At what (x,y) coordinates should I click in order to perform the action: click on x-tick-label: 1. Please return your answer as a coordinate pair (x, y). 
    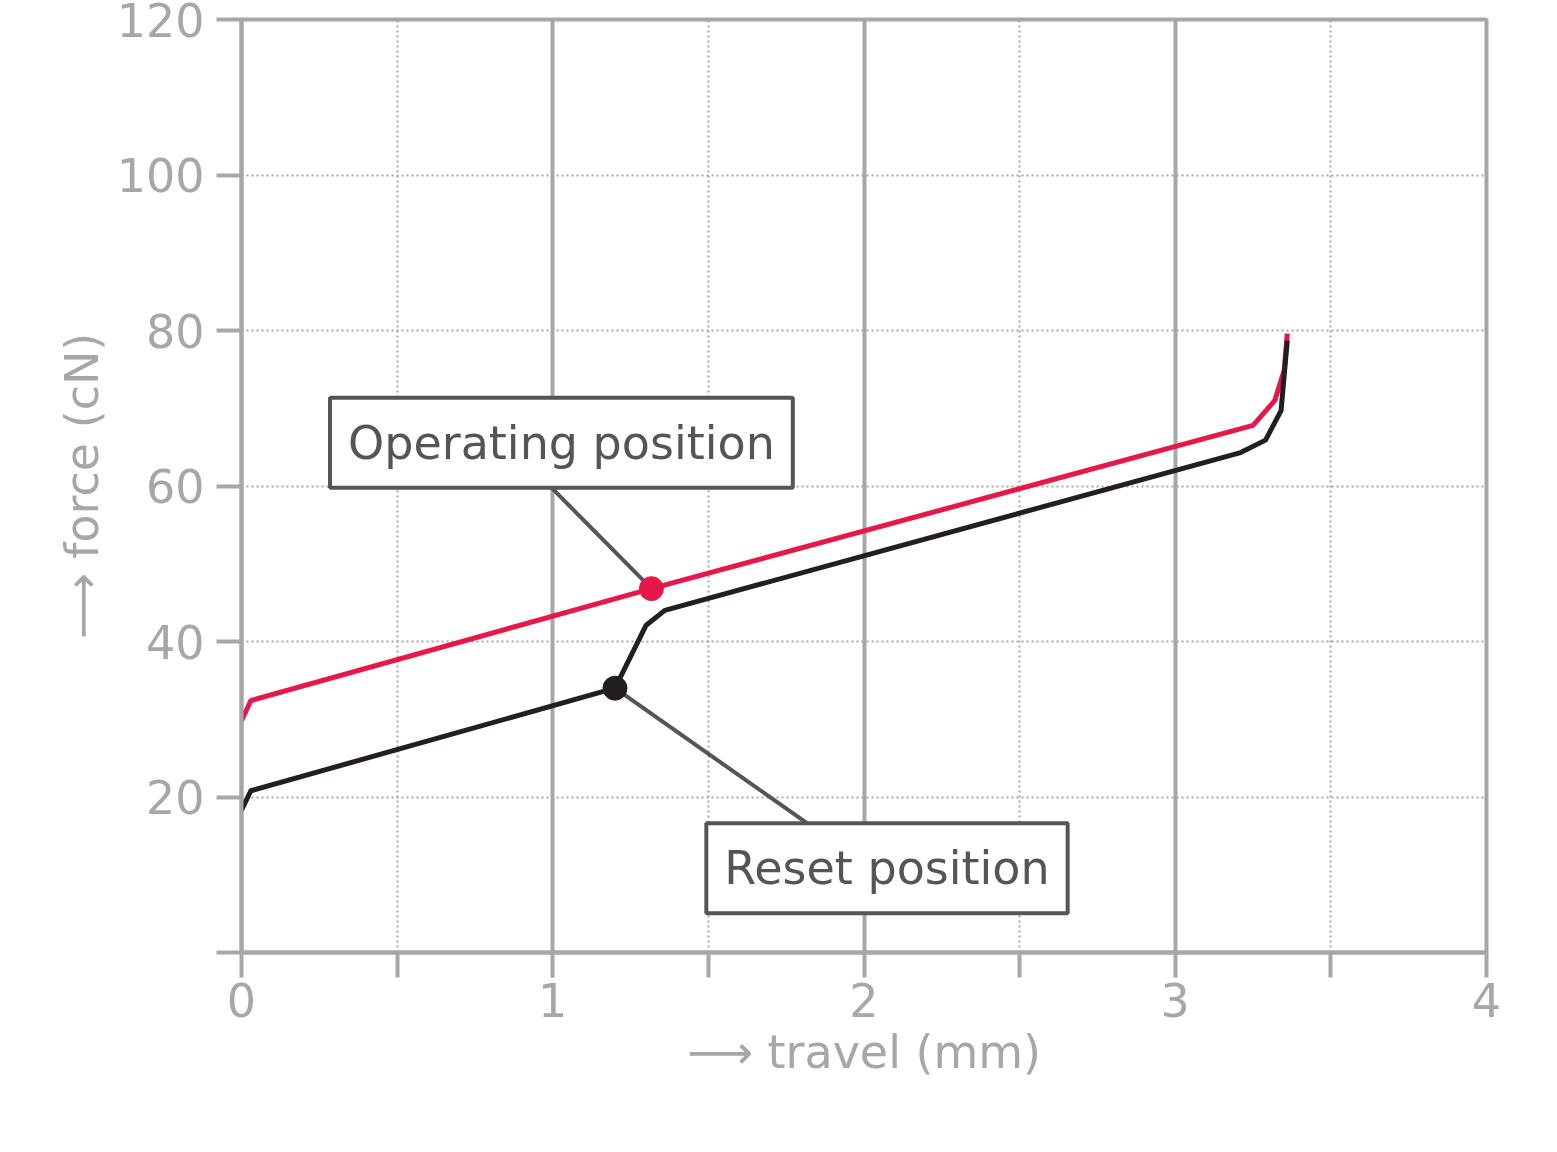
    Looking at the image, I should click on (553, 1000).